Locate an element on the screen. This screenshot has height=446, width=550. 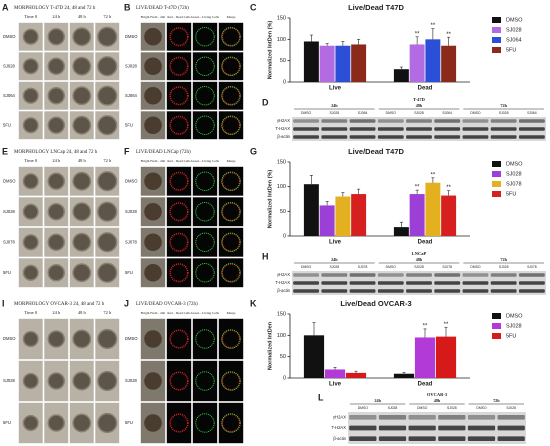
legend-label: SJ028 is located at coordinates (514, 174).